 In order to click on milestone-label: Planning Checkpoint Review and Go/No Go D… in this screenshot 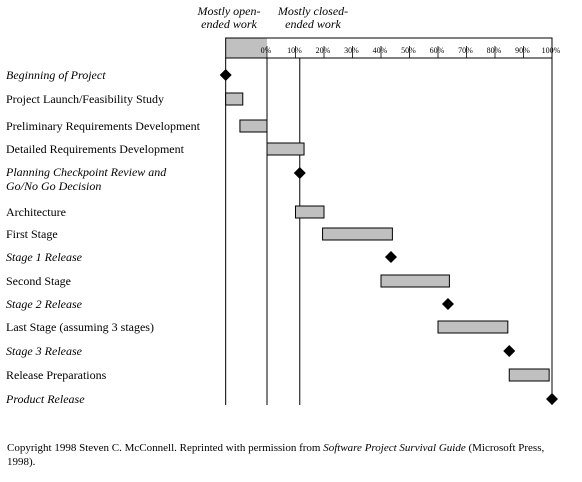, I will do `click(86, 179)`.